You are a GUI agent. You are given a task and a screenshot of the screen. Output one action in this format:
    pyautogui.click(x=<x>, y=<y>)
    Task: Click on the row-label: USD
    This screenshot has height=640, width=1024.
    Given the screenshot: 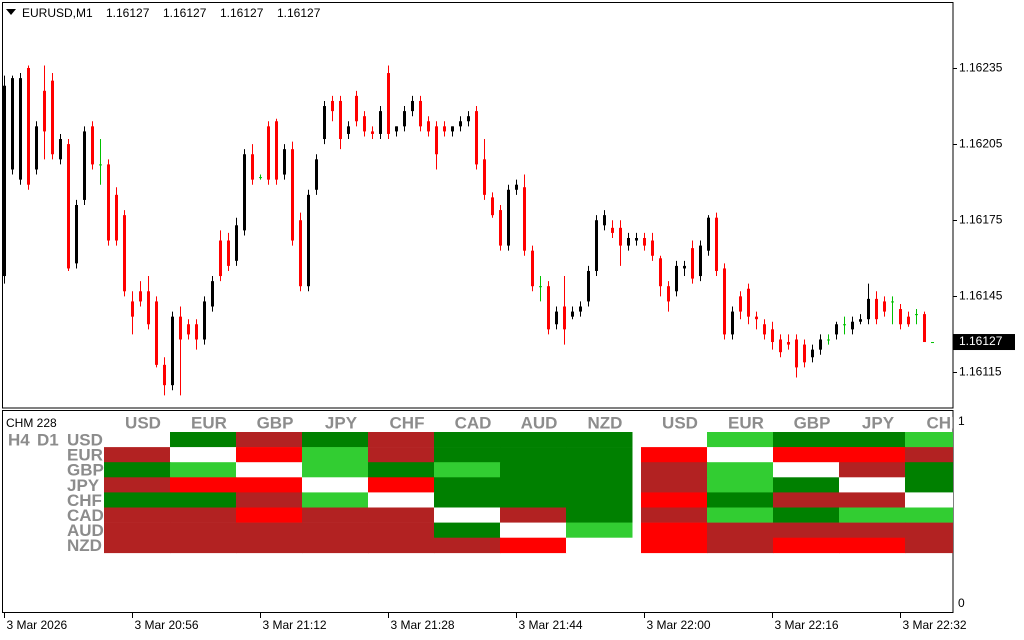 What is the action you would take?
    pyautogui.click(x=85, y=439)
    